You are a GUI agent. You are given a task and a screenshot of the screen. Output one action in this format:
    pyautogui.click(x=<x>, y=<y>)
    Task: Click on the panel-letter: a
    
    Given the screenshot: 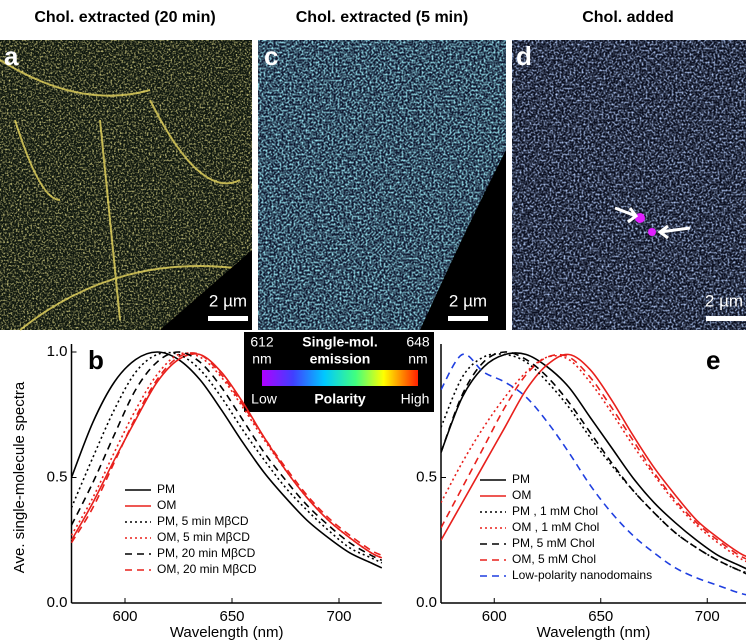 What is the action you would take?
    pyautogui.click(x=11, y=56)
    